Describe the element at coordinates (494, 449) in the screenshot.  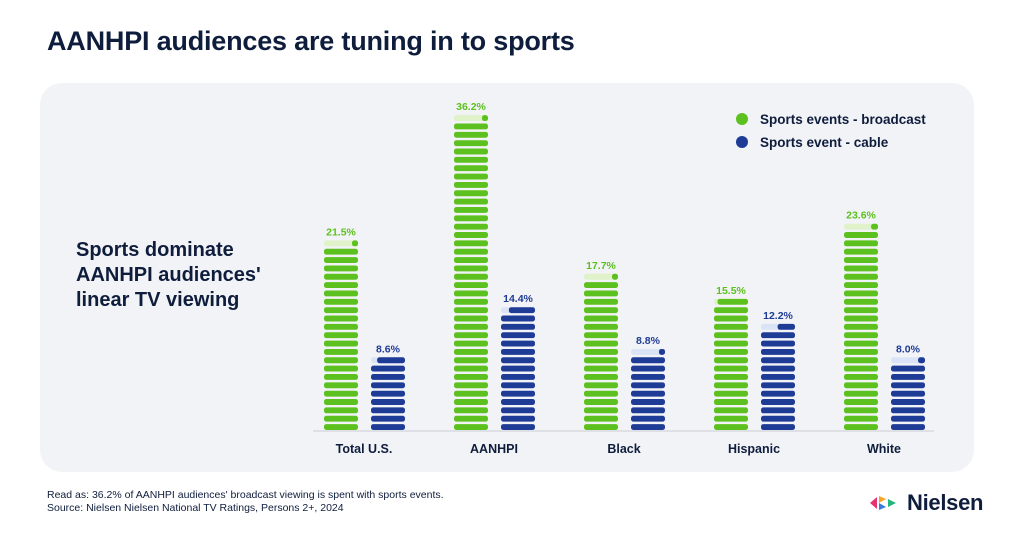
I see `category-label: AANHPI` at that location.